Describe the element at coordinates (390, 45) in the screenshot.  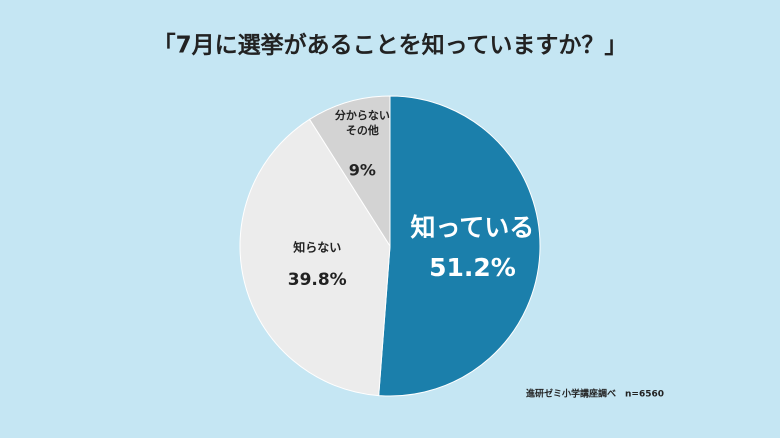
I see `chart-title: 「7月に選挙があることを知っていますか？」` at that location.